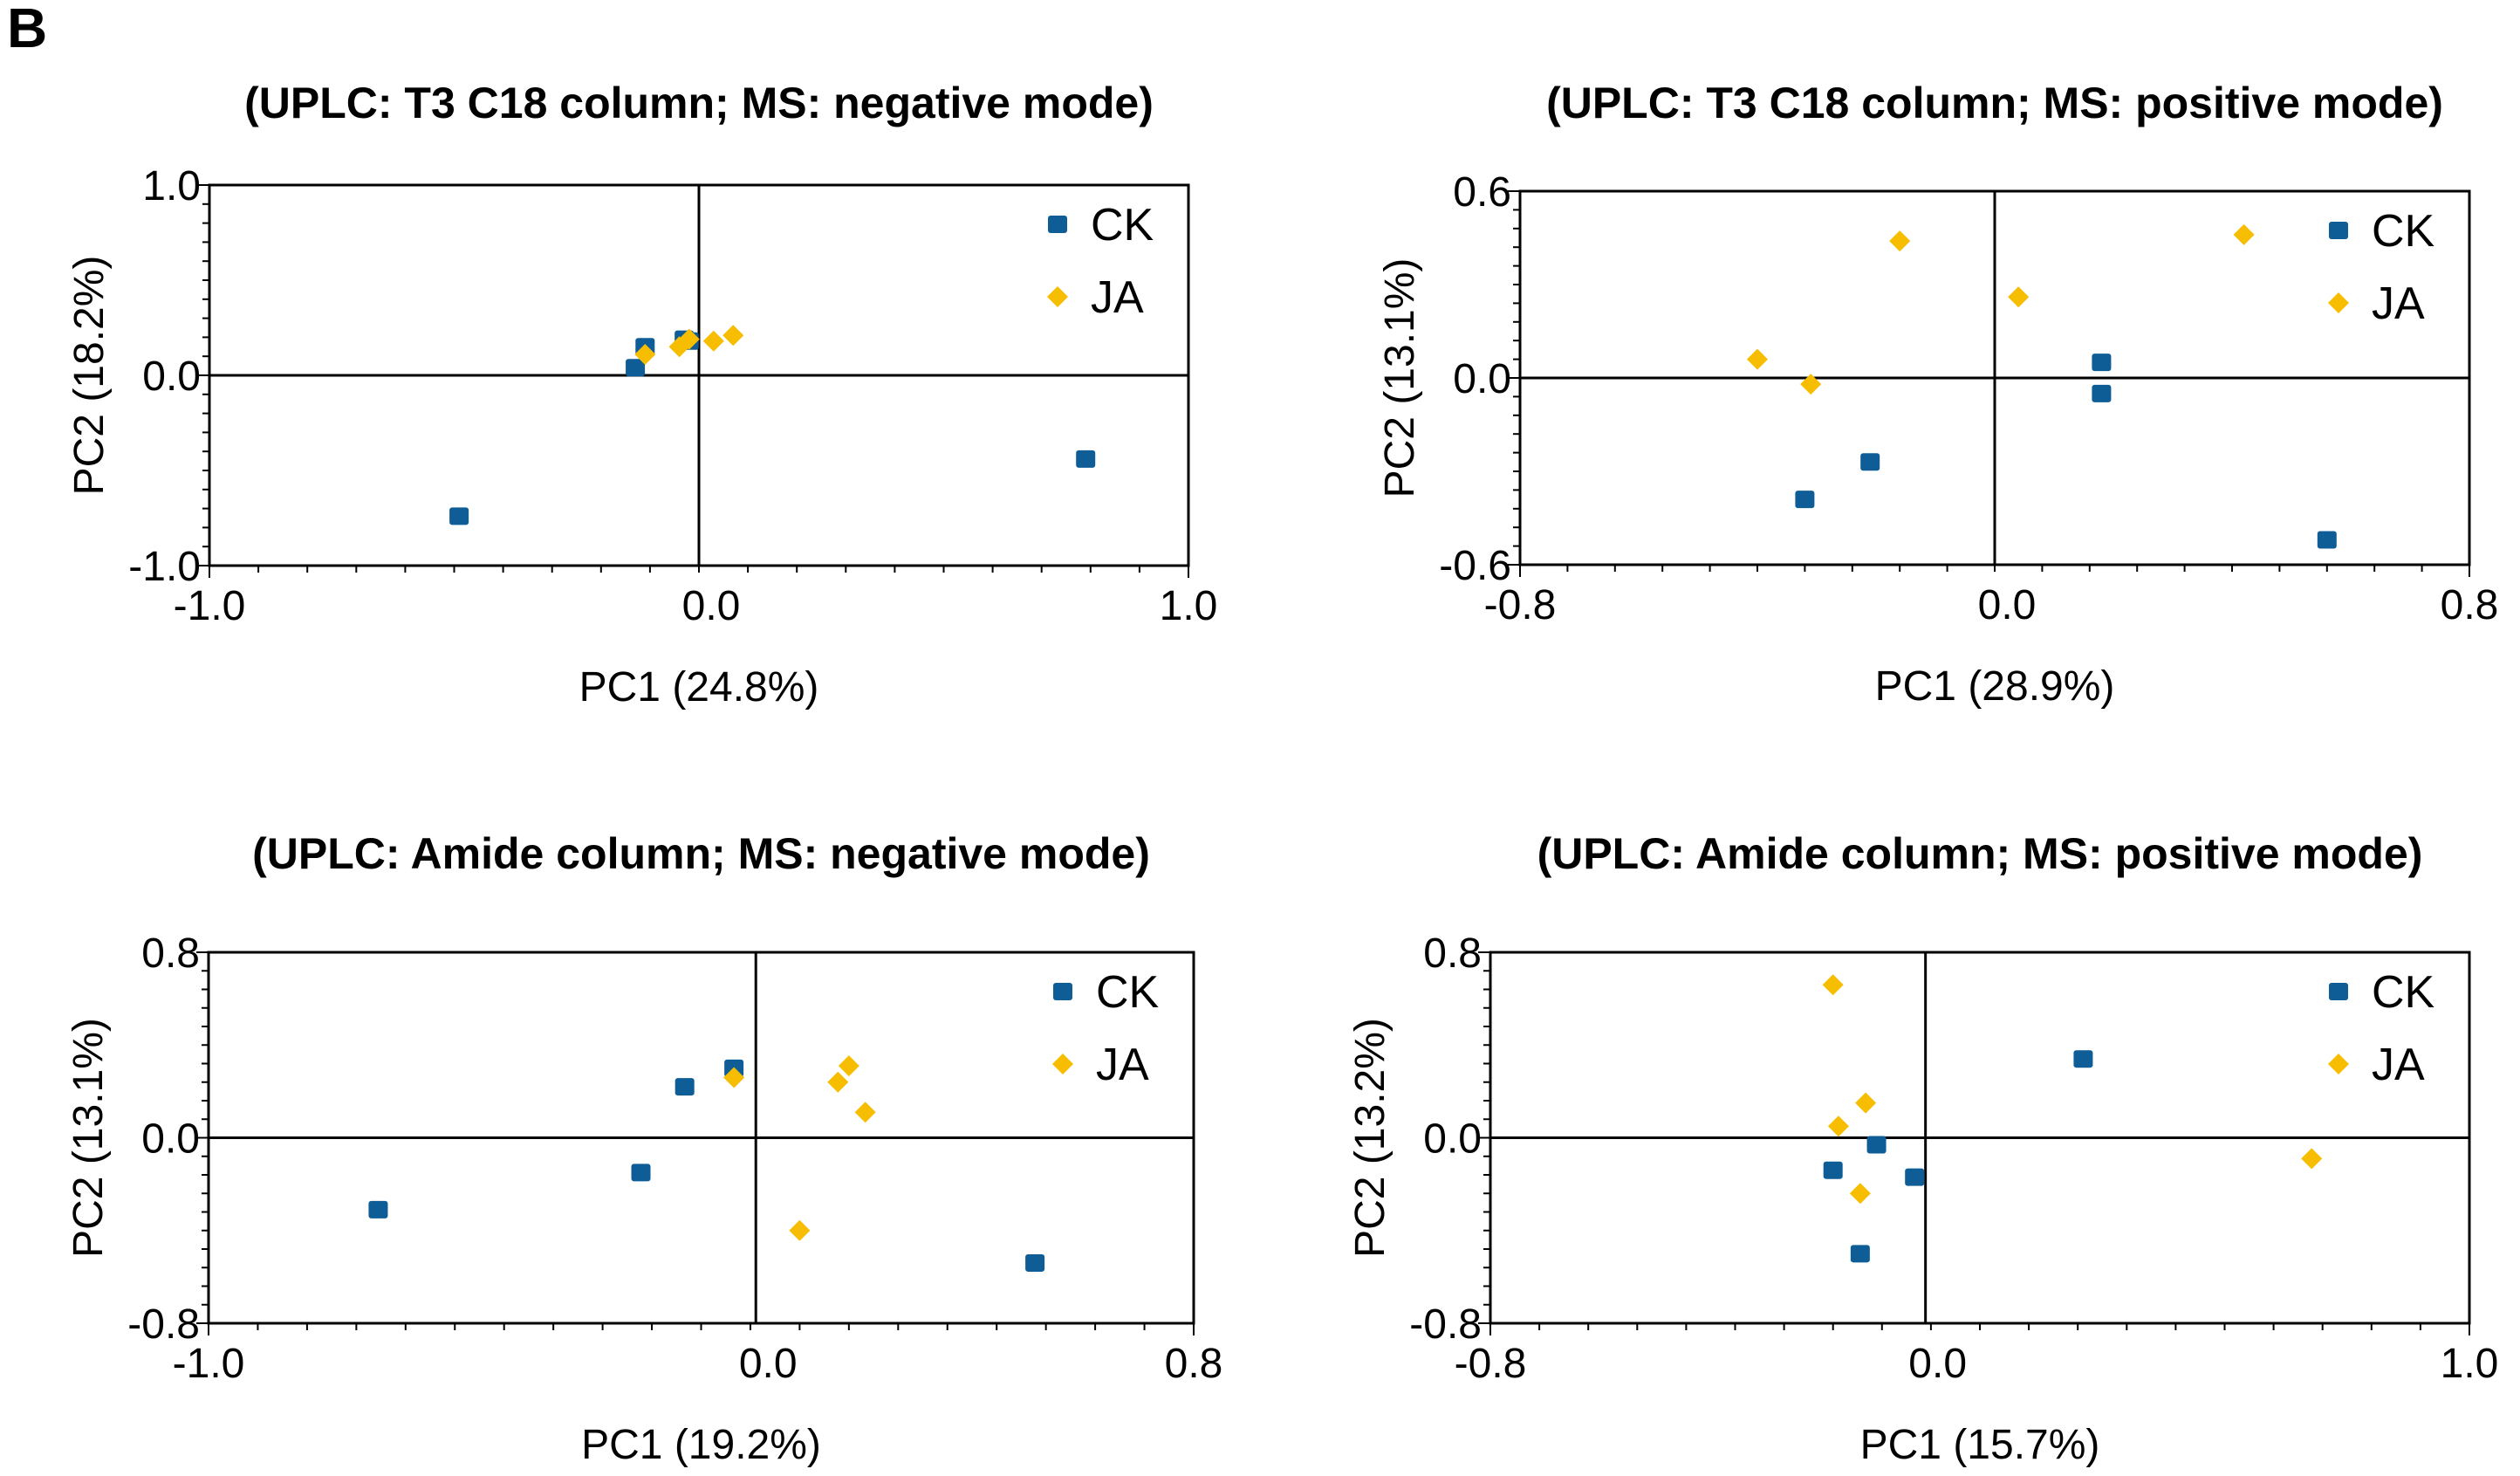 This screenshot has height=1476, width=2520. Describe the element at coordinates (1980, 1445) in the screenshot. I see `x-axis-label: PC1 (15.7%)` at that location.